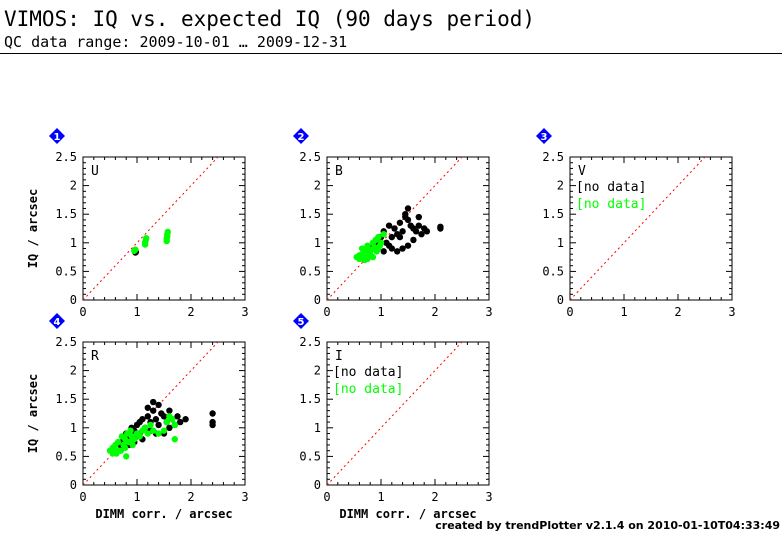 The width and height of the screenshot is (782, 542). I want to click on x-axis-label: DIMM corr. / arcsec, so click(407, 514).